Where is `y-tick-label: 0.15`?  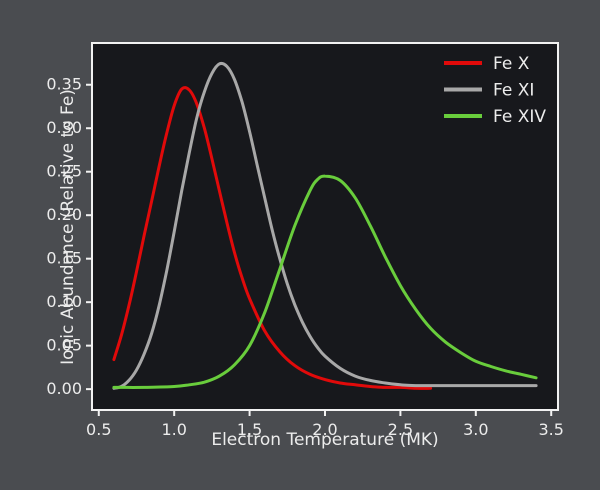 y-tick-label: 0.15 is located at coordinates (64, 258).